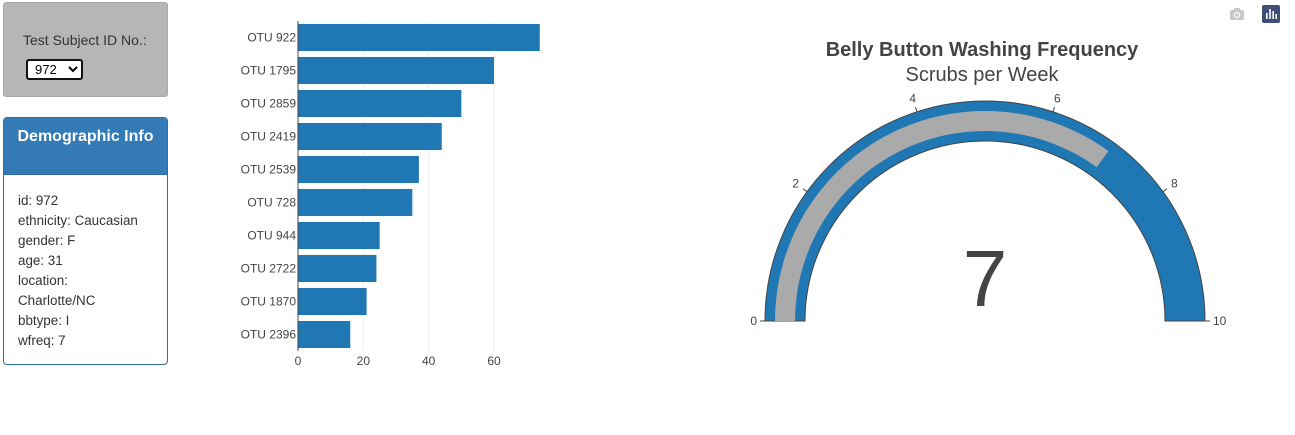 The image size is (1295, 435). Describe the element at coordinates (942, 216) in the screenshot. I see `gauge-value-bar` at that location.